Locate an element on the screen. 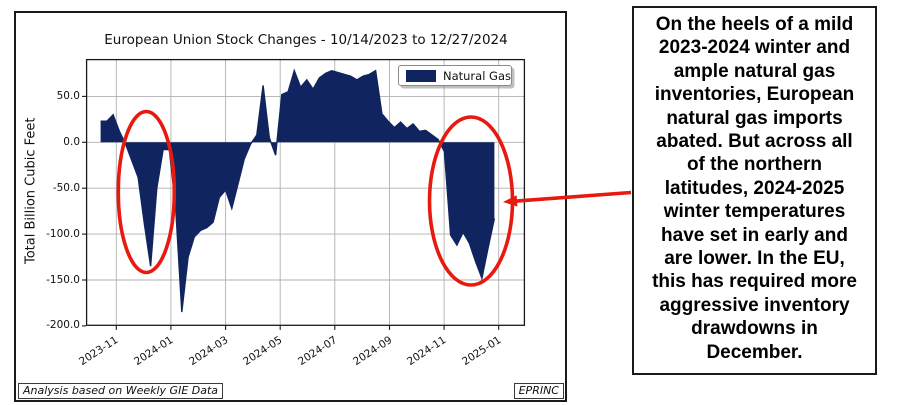 The height and width of the screenshot is (405, 900). x-tick-label: 2024-11 is located at coordinates (427, 351).